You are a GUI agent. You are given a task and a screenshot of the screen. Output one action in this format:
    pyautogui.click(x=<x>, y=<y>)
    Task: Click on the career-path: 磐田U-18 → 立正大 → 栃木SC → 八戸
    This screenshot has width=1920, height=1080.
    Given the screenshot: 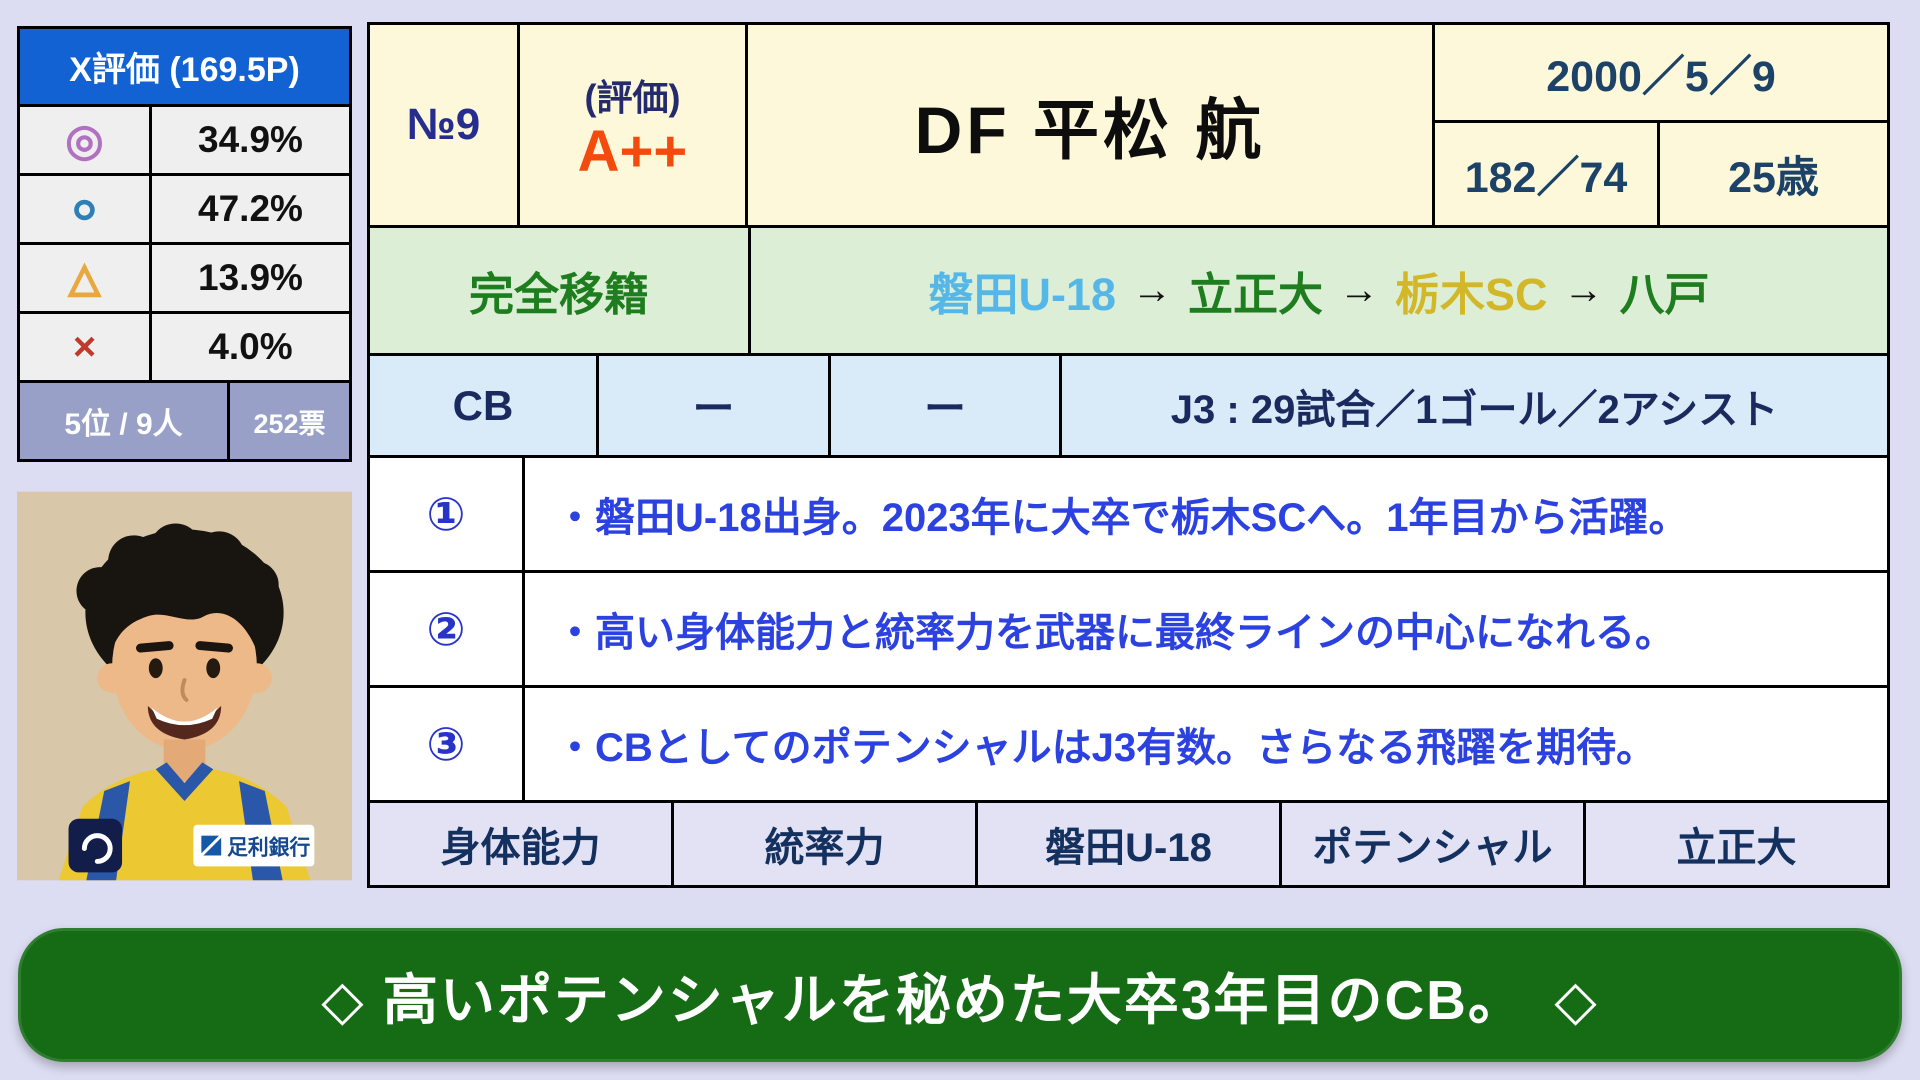 What is the action you would take?
    pyautogui.click(x=1319, y=290)
    